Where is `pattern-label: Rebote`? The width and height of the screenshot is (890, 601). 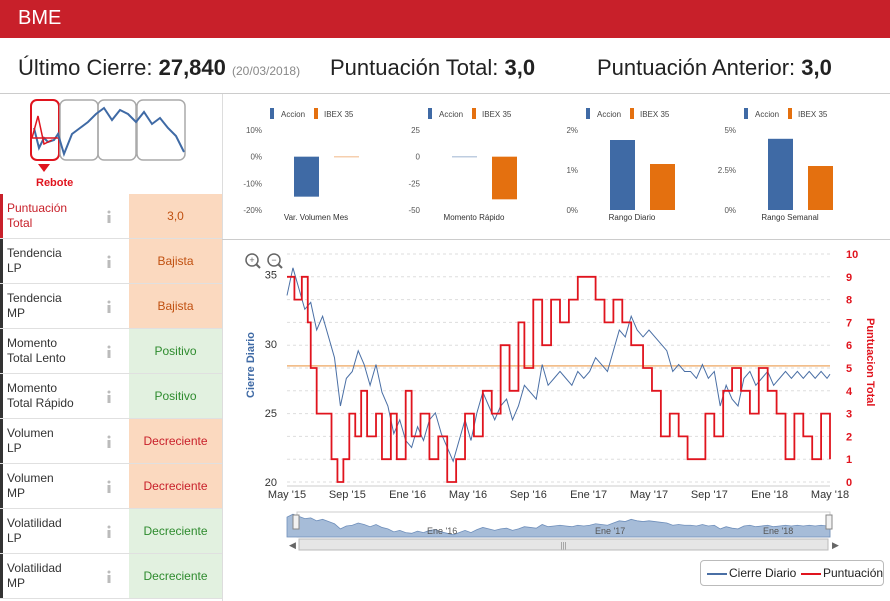 pattern-label: Rebote is located at coordinates (54, 183).